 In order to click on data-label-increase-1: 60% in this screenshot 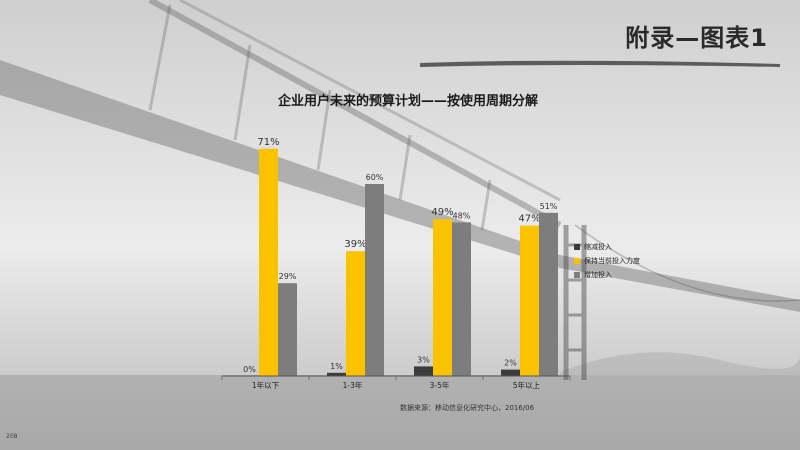, I will do `click(375, 177)`.